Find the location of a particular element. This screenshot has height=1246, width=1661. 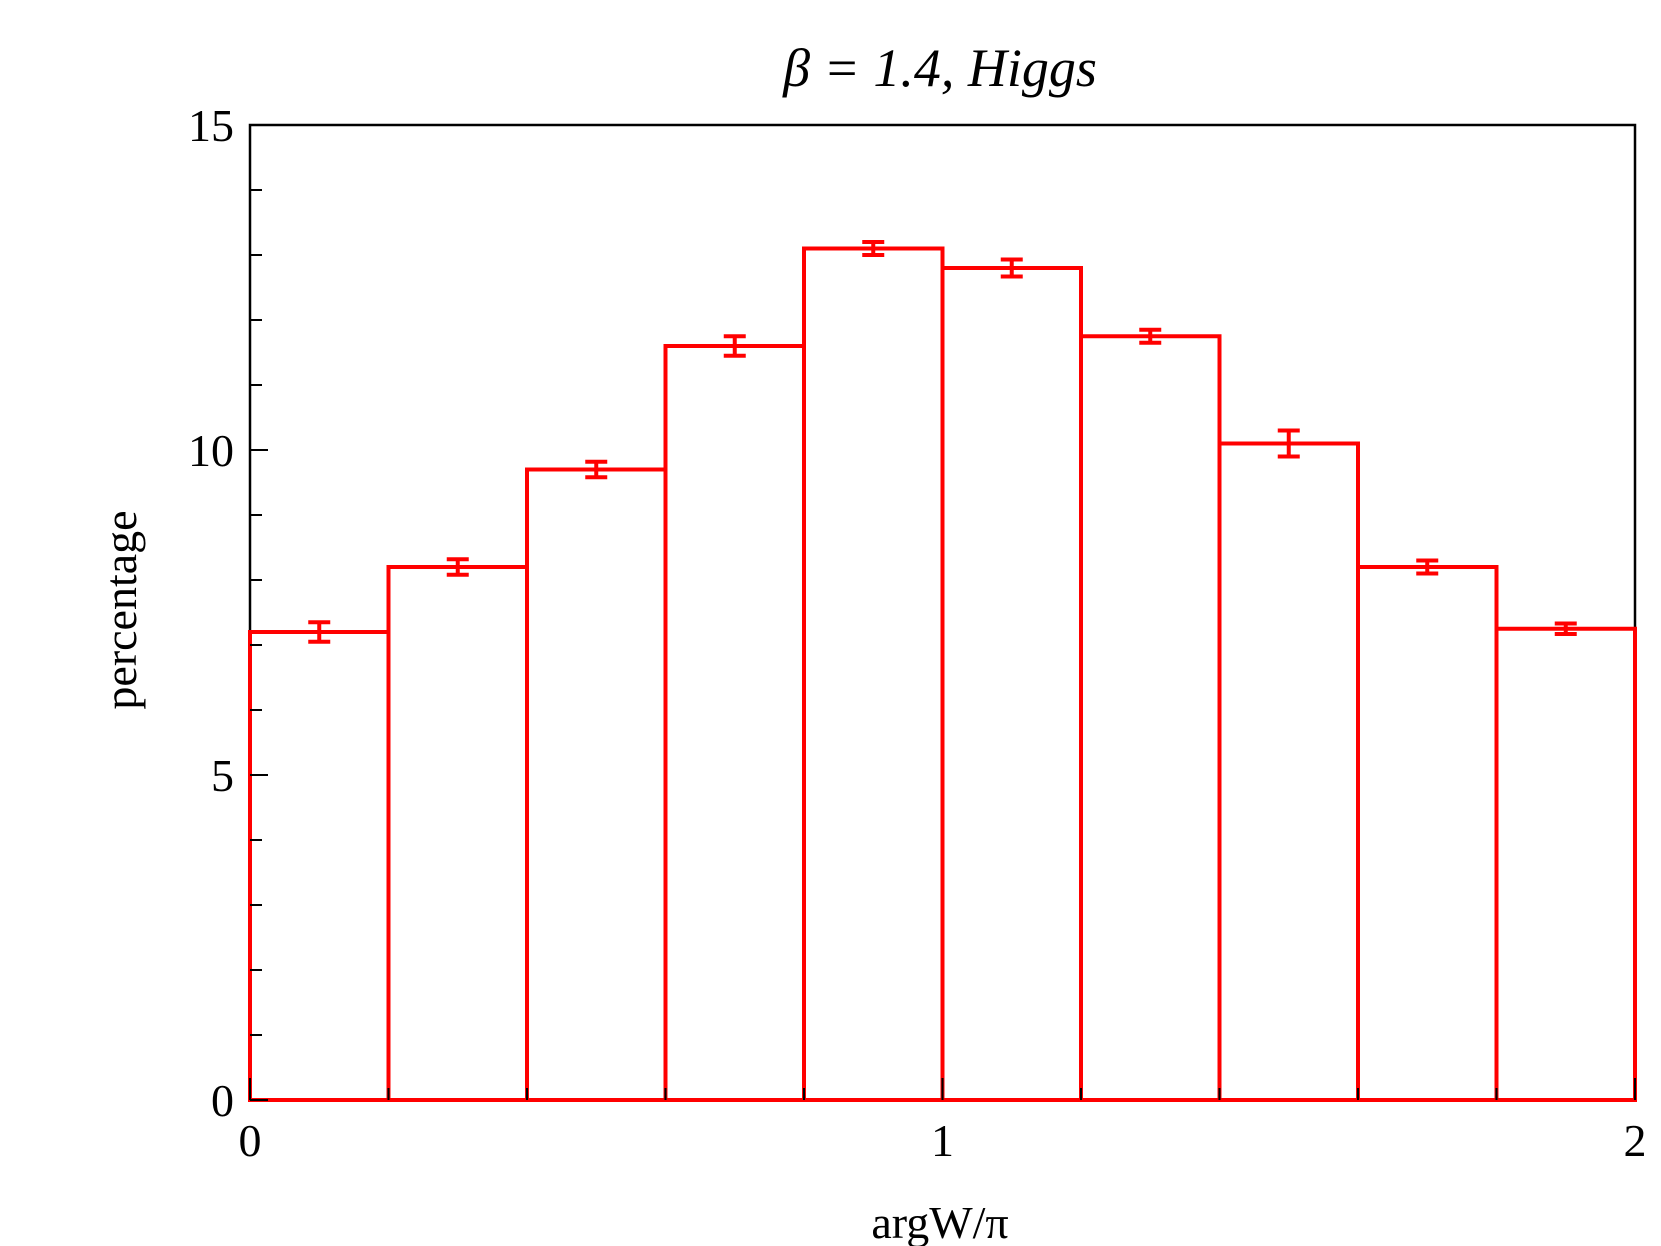

chart-title: β = 1.4, Higgs is located at coordinates (939, 68).